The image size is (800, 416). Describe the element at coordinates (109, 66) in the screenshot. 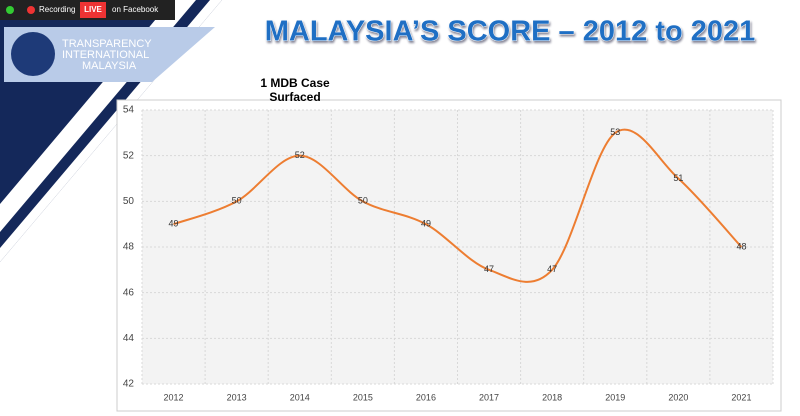

I see `logo-text: MALAYSIA` at that location.